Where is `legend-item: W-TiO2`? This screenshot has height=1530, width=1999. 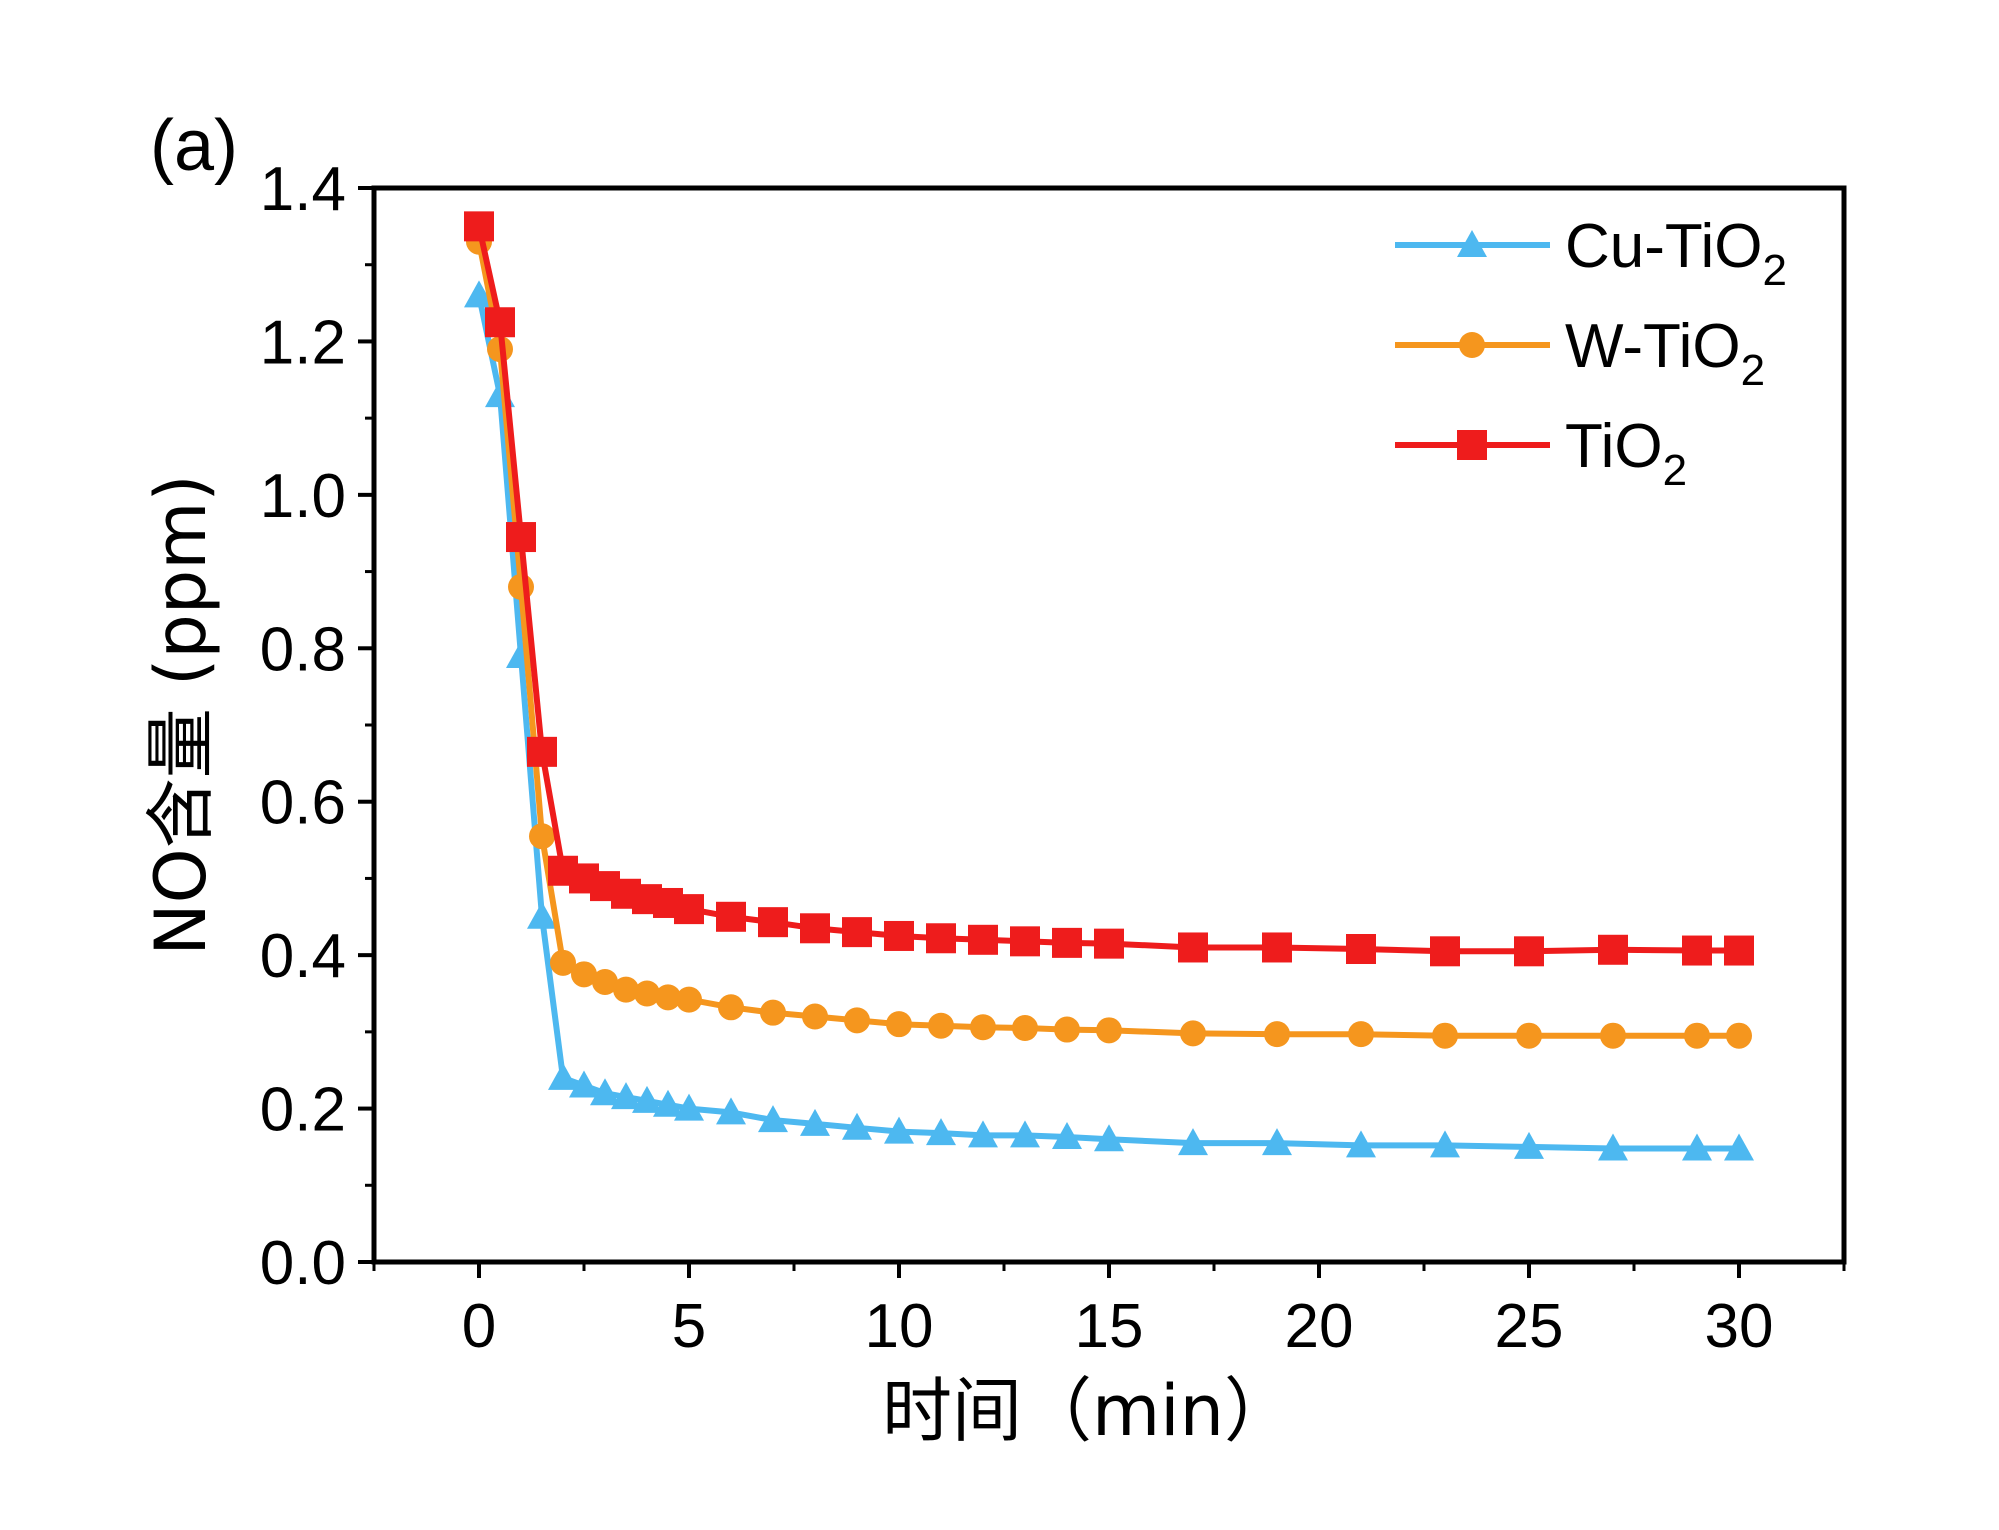
legend-item: W-TiO2 is located at coordinates (1580, 353).